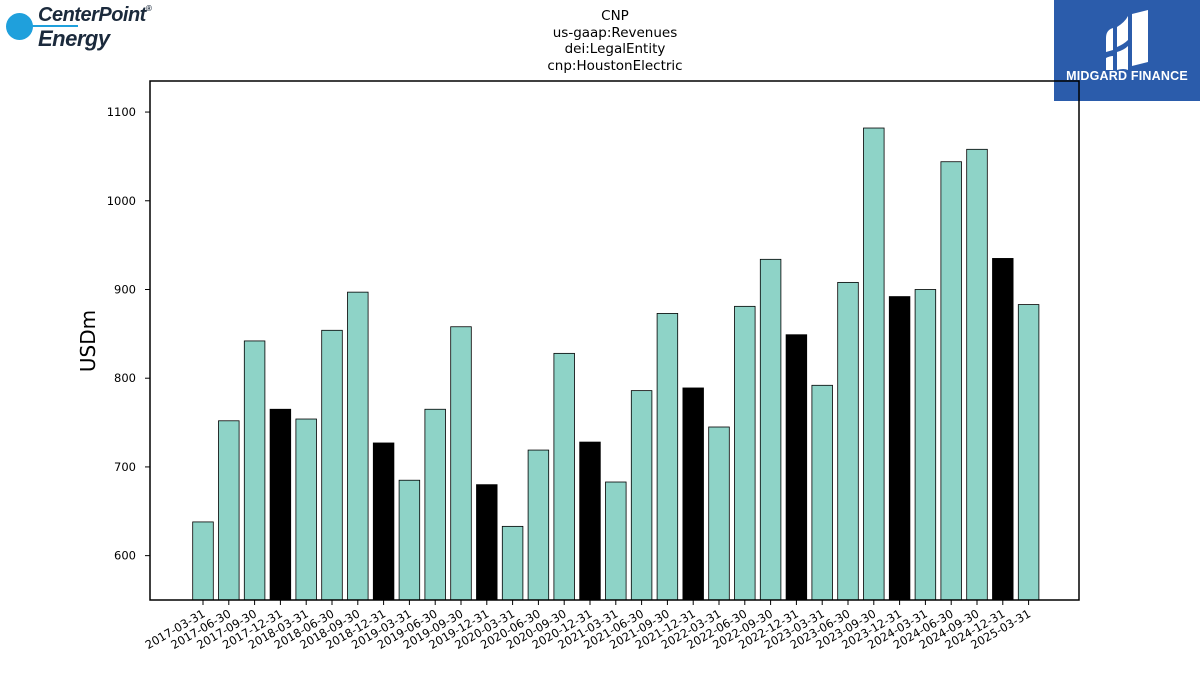 The width and height of the screenshot is (1200, 675). What do you see at coordinates (128, 334) in the screenshot?
I see `y-axis: 600 700 800 900 1000 1100` at bounding box center [128, 334].